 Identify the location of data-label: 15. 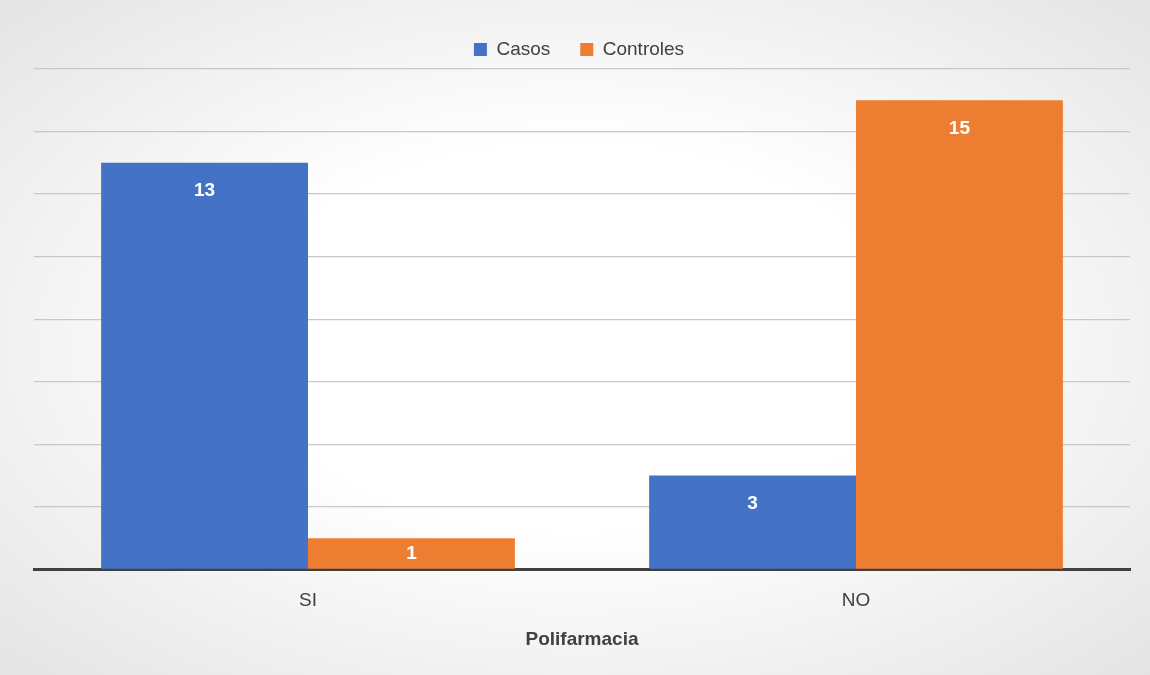
(959, 127).